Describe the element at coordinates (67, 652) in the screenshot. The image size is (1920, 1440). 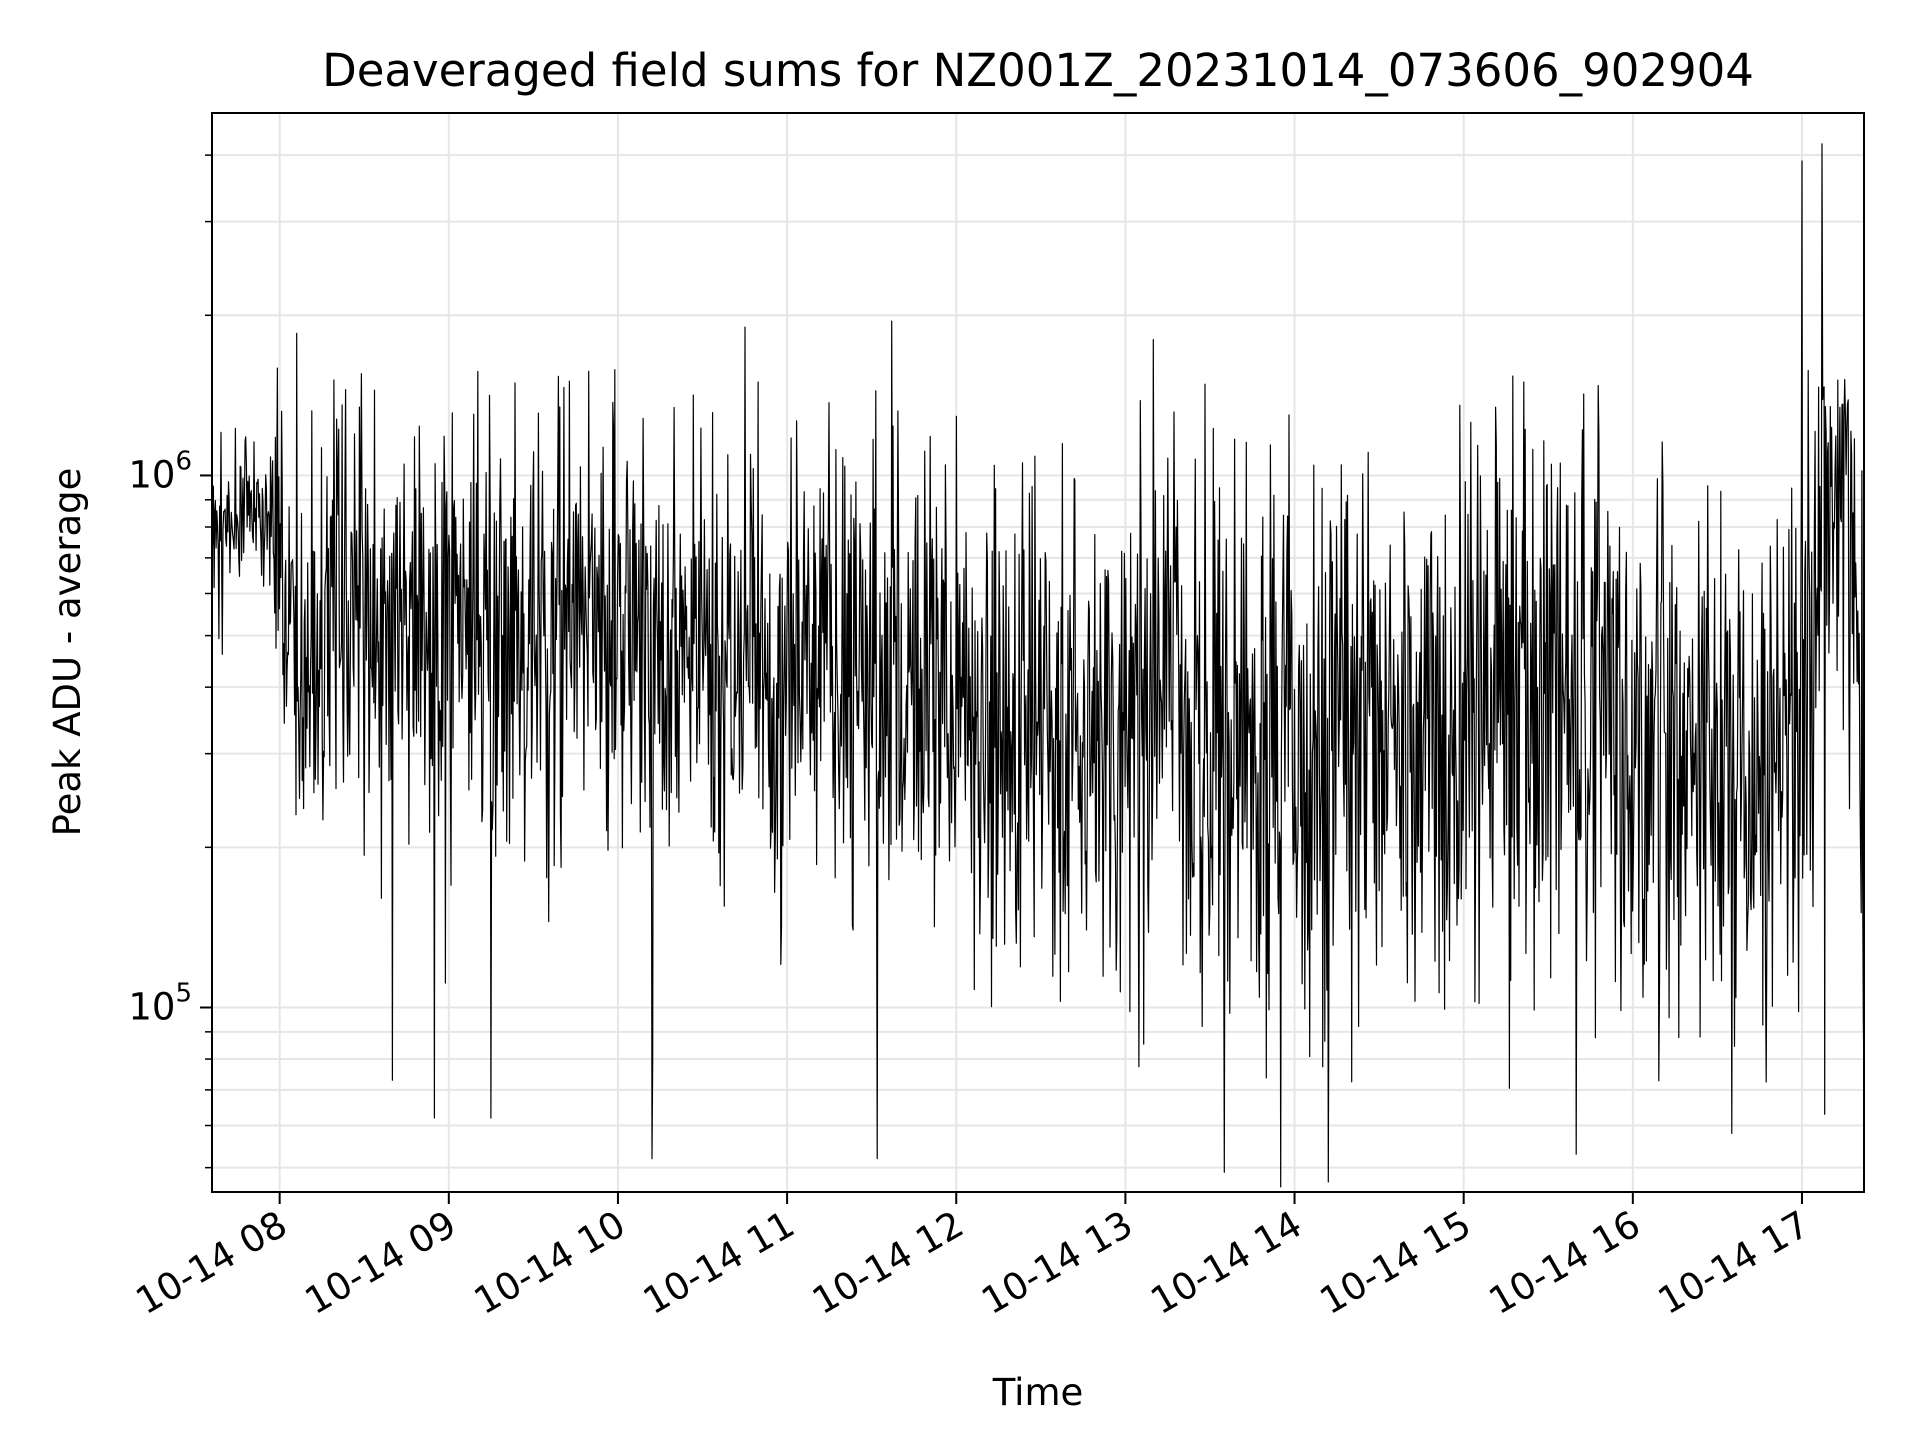
I see `y-axis-label: Peak ADU - average` at that location.